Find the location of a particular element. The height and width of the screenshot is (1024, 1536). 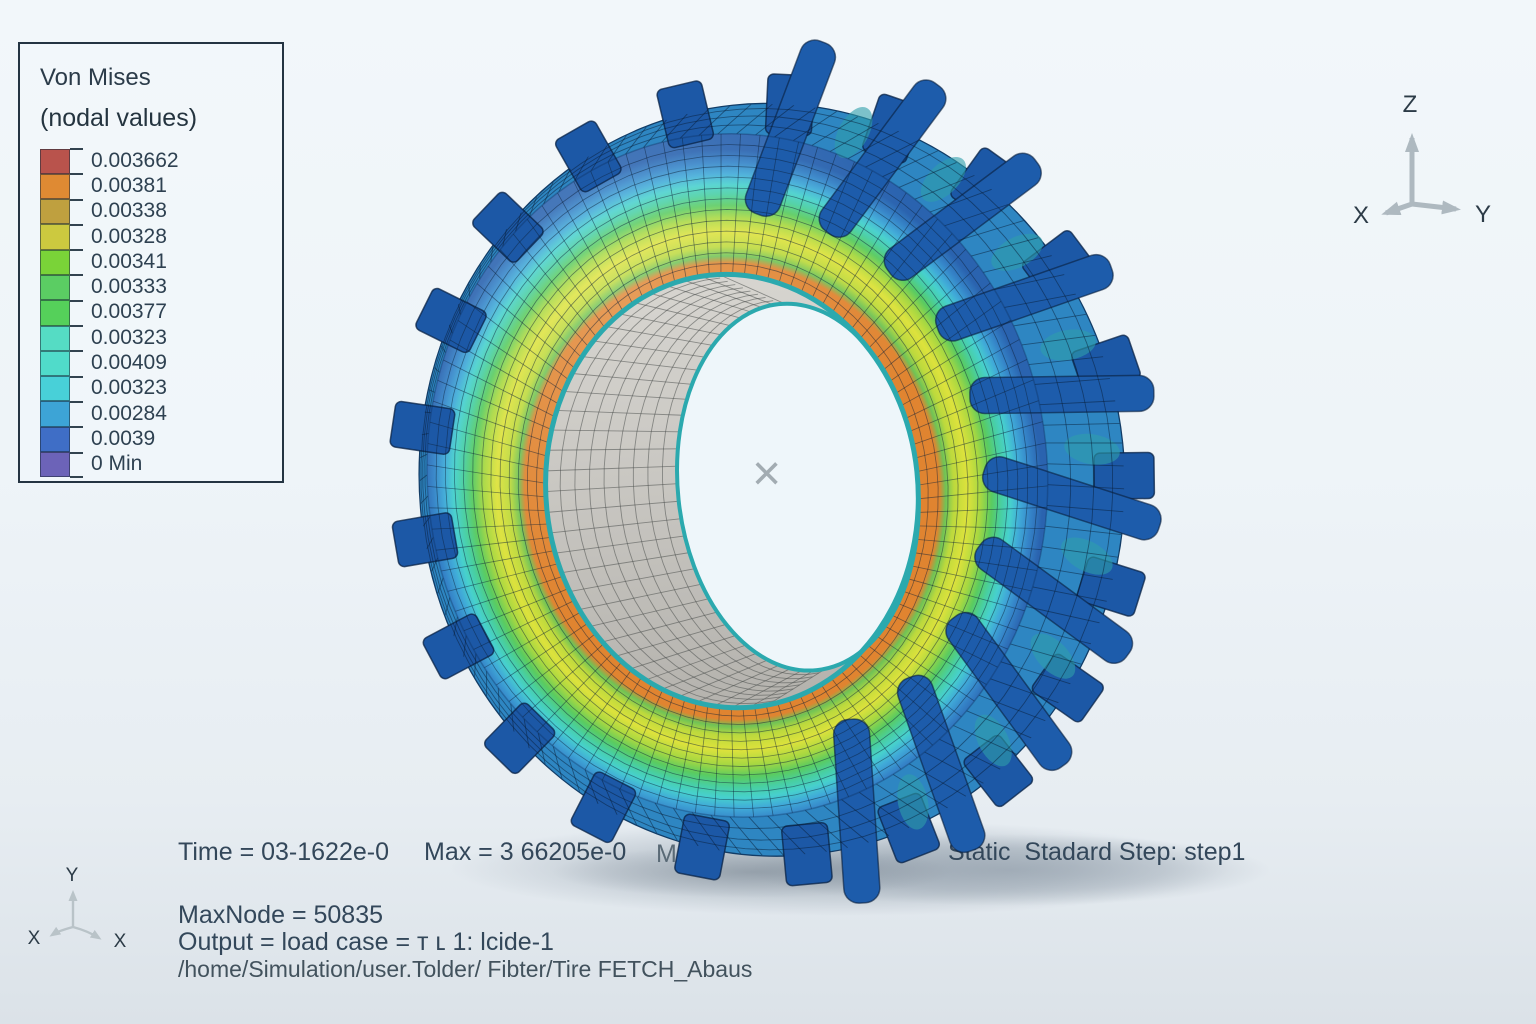

legend-entry: 0.00338 is located at coordinates (150, 211).